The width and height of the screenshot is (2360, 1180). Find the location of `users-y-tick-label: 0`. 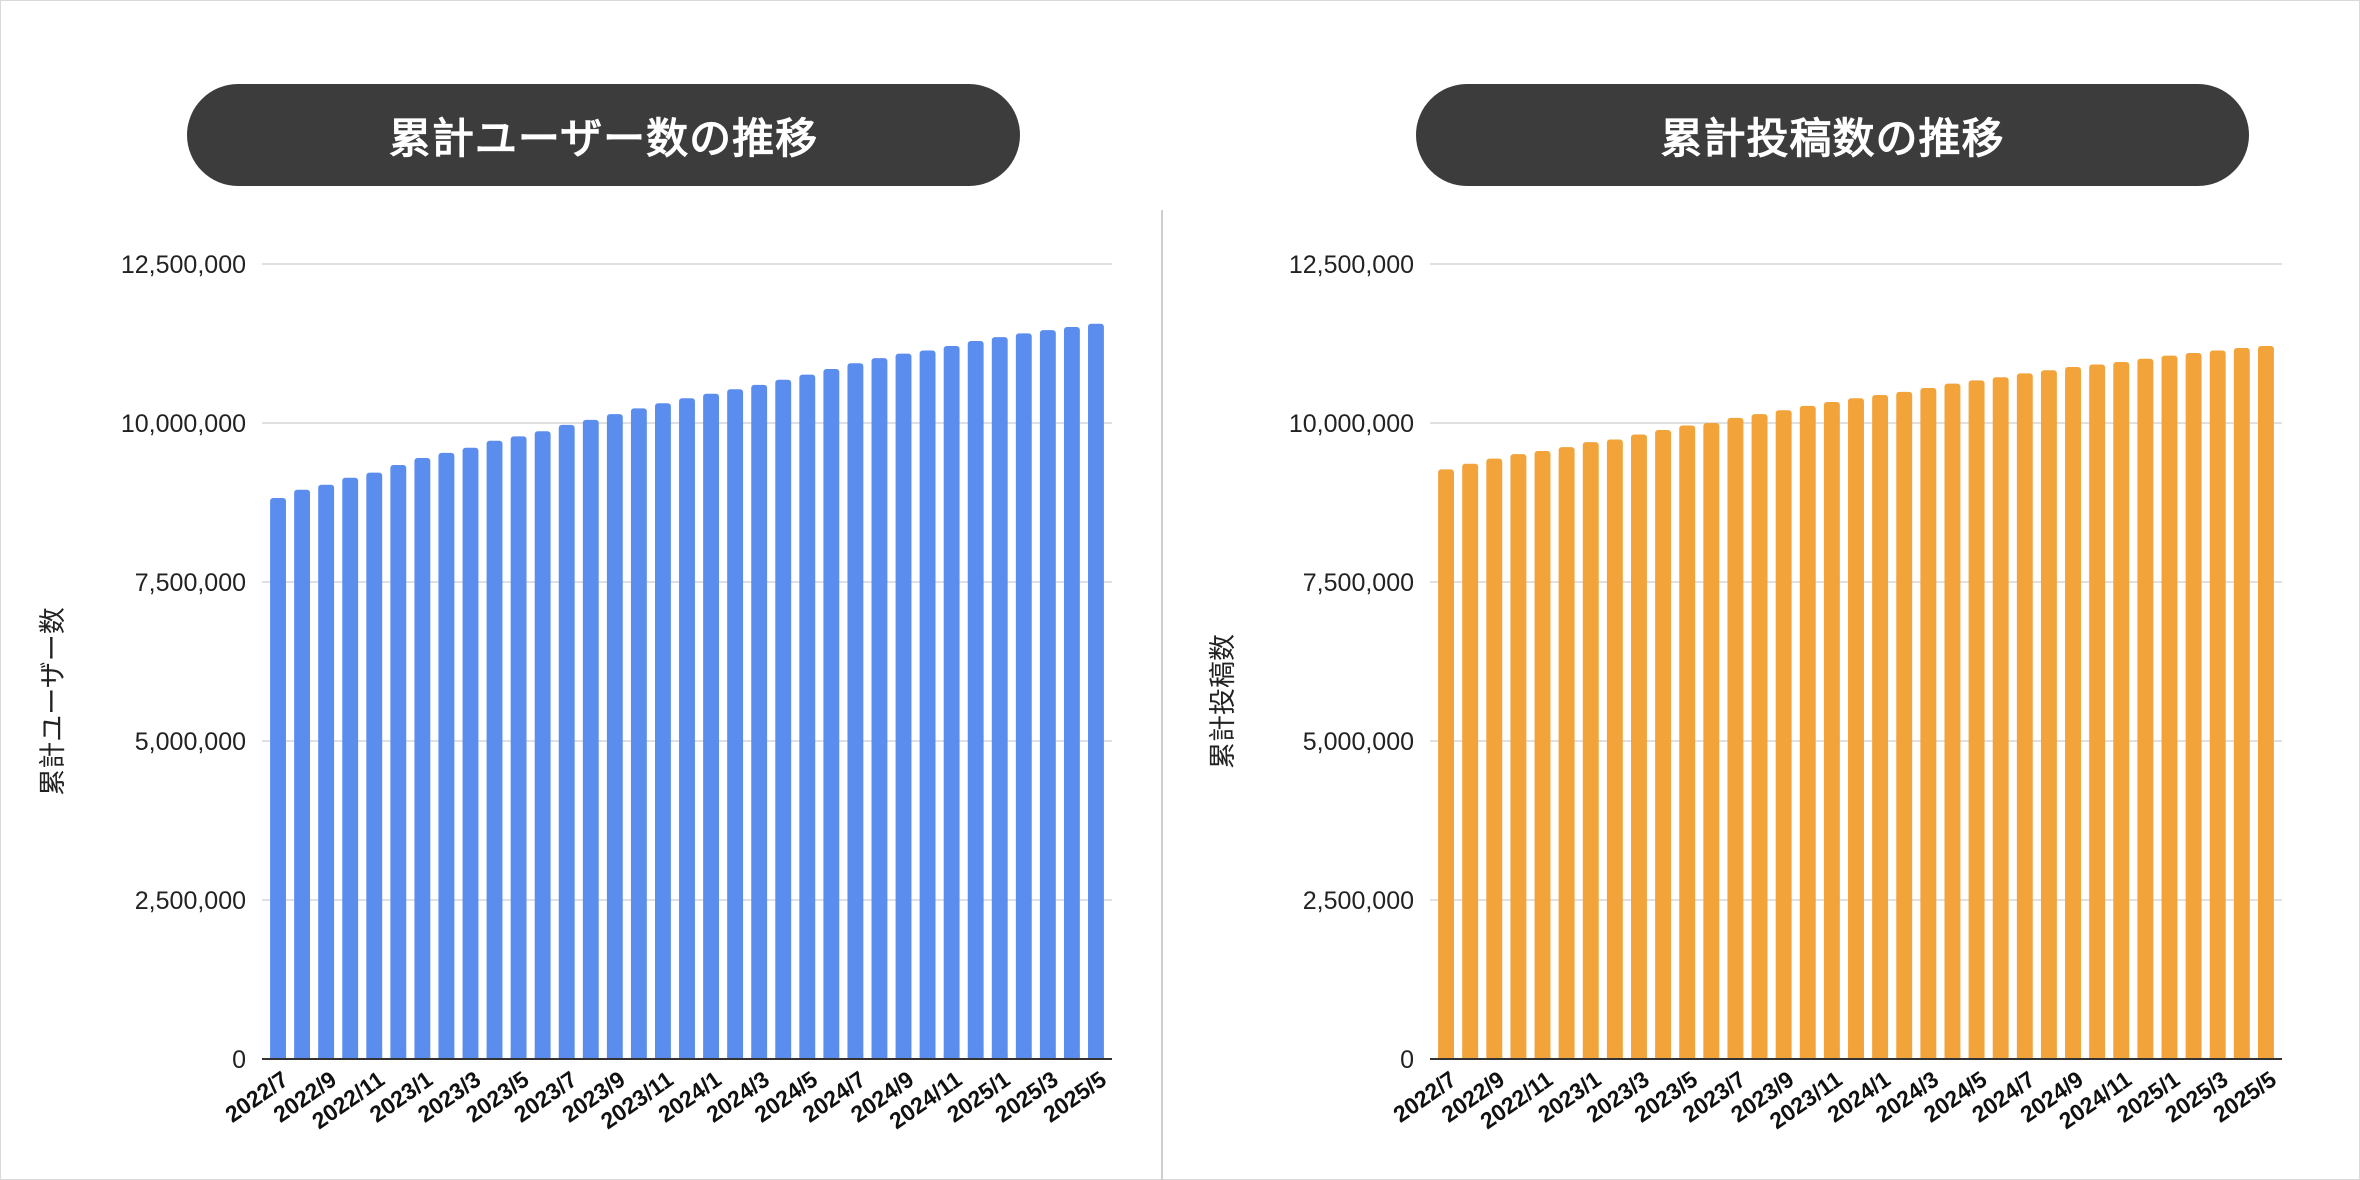

users-y-tick-label: 0 is located at coordinates (239, 1060).